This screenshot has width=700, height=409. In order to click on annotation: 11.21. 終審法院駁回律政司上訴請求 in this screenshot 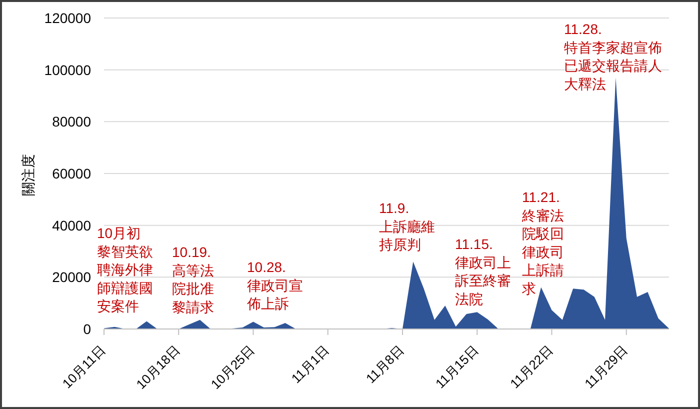, I will do `click(543, 242)`.